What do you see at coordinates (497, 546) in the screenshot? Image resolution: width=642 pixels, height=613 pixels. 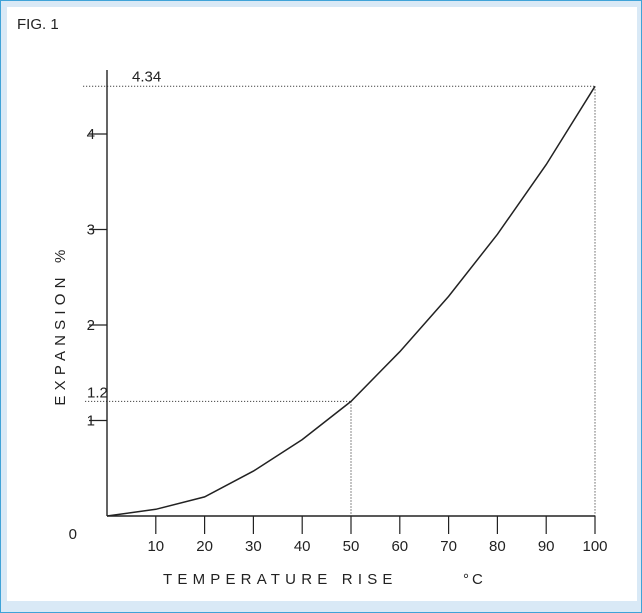 I see `x-tick-label-80: 80` at bounding box center [497, 546].